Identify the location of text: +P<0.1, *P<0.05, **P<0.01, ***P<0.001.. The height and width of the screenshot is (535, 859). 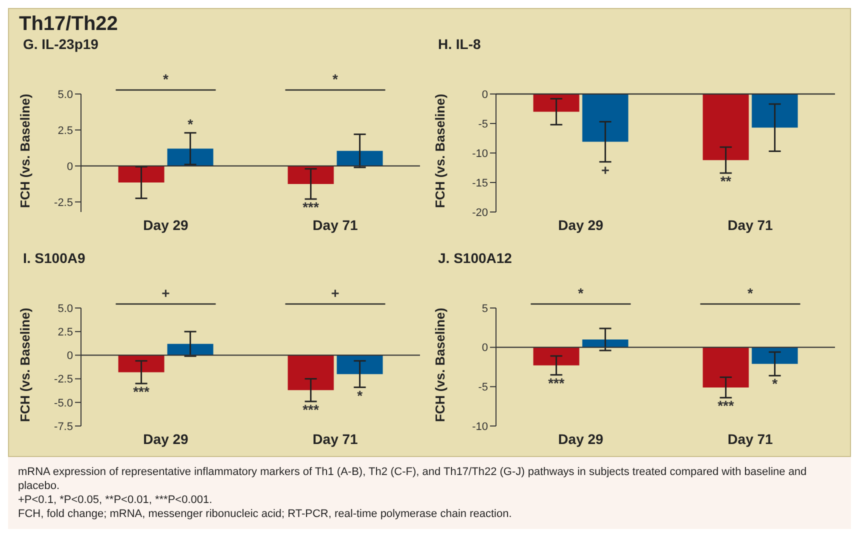
(116, 500).